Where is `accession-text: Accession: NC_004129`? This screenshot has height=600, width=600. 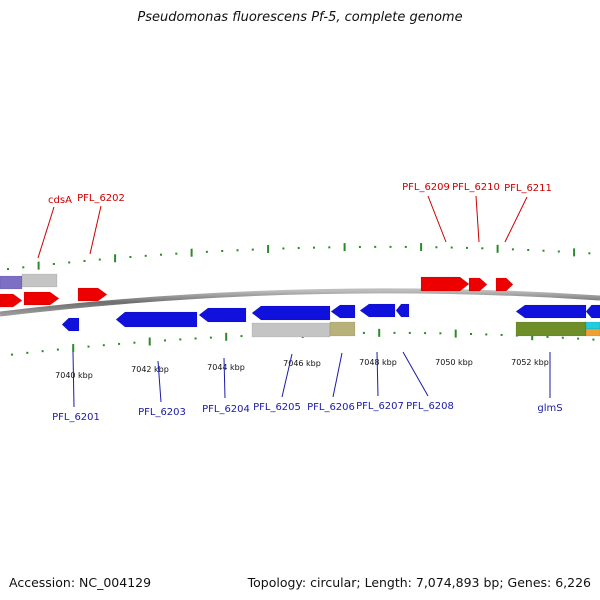 accession-text: Accession: NC_004129 is located at coordinates (80, 582).